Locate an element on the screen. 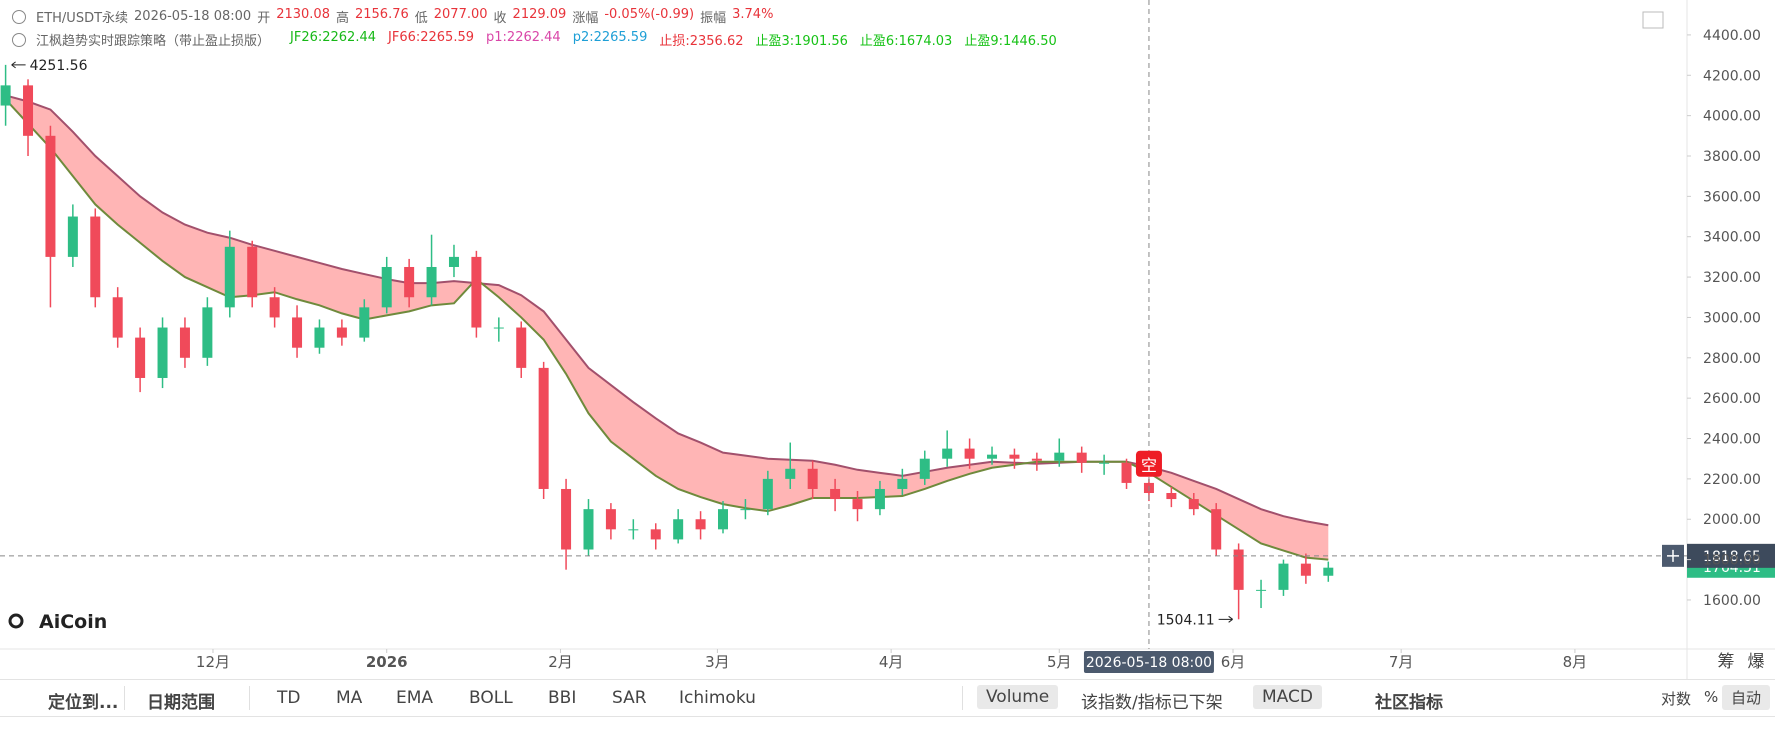 This screenshot has height=734, width=1775. range-button: 日期范围 is located at coordinates (181, 703).